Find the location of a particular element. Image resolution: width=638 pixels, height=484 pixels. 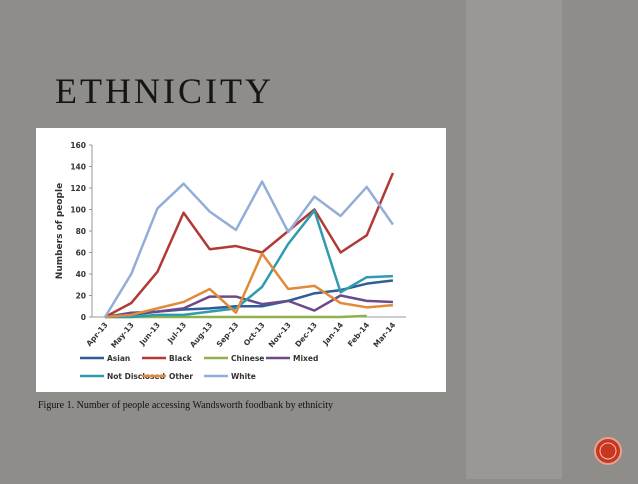

y-axis-label: Numbers of people is located at coordinates (60, 231).